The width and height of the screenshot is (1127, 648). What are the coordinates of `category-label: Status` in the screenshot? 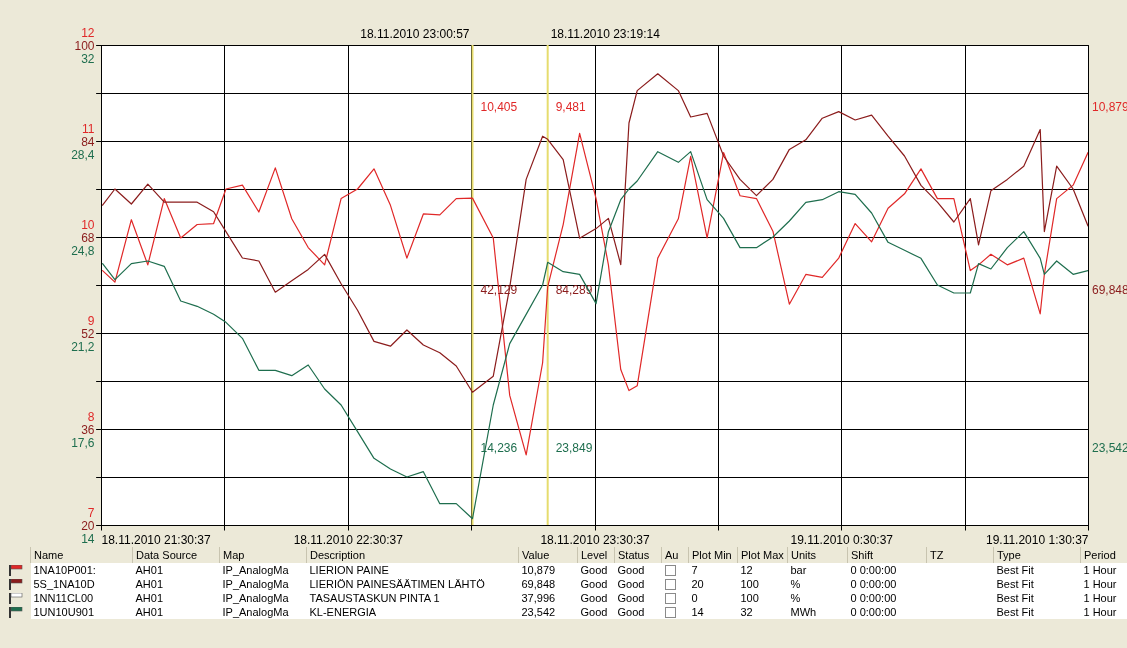 It's located at (638, 555).